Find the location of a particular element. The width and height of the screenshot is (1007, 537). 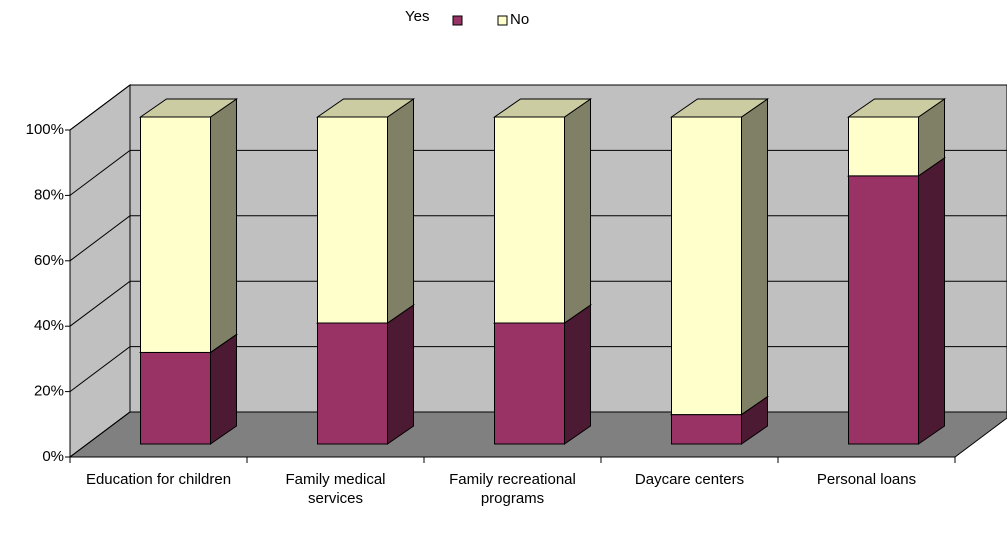

x-tick-label: Family recreational programs is located at coordinates (512, 489).